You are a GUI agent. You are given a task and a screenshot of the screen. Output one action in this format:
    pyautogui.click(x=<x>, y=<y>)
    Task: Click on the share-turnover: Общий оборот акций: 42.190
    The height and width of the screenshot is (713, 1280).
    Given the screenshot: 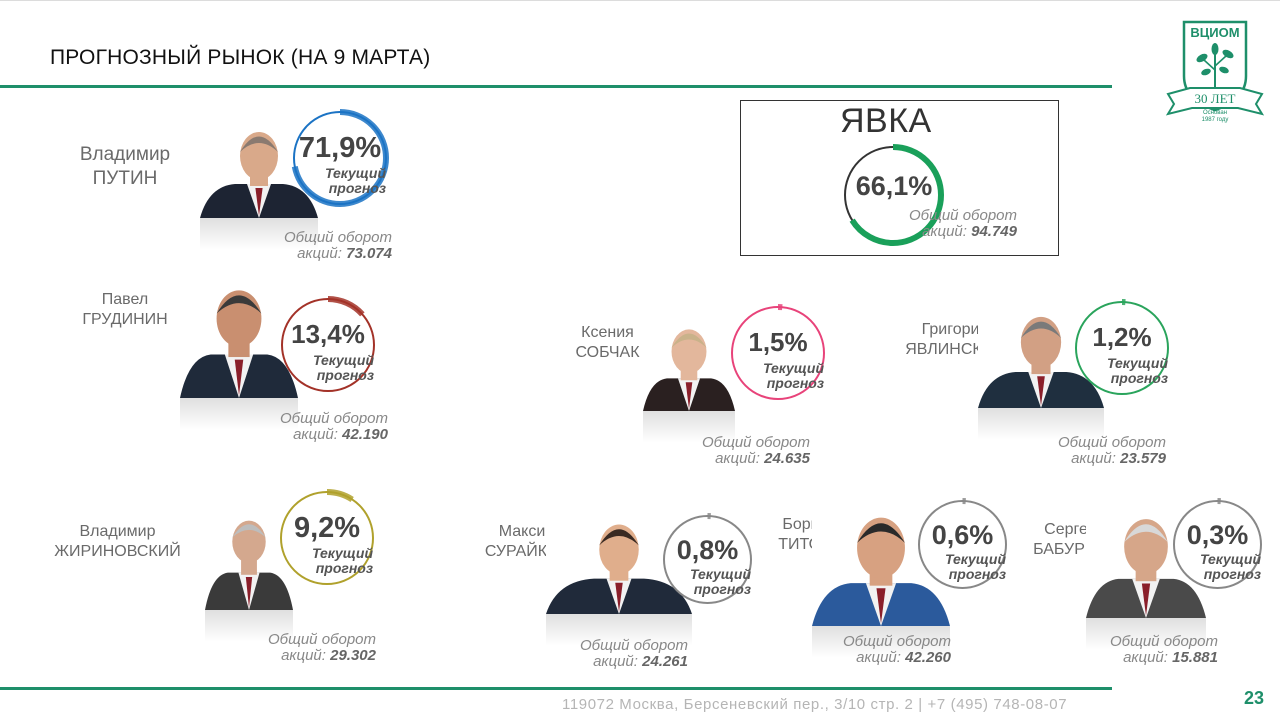 What is the action you would take?
    pyautogui.click(x=310, y=427)
    